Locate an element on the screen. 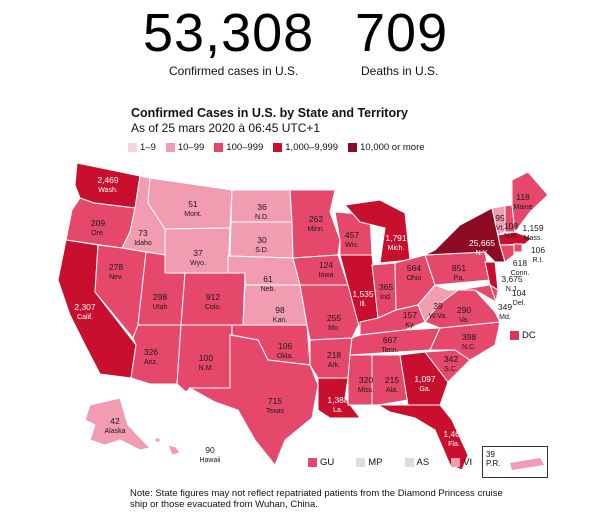  state-value-al: 215 is located at coordinates (392, 380).